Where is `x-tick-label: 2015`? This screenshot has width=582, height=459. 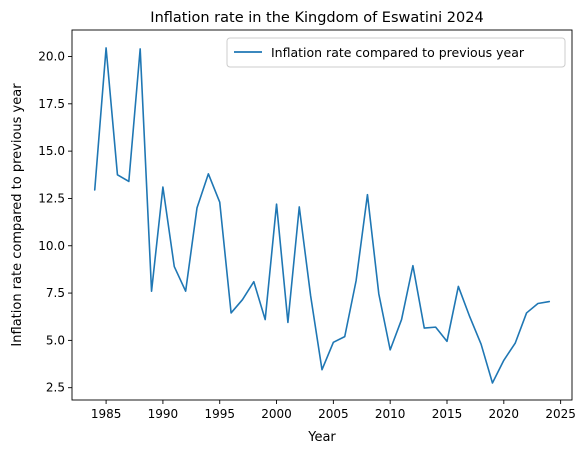
x-tick-label: 2015 is located at coordinates (447, 414).